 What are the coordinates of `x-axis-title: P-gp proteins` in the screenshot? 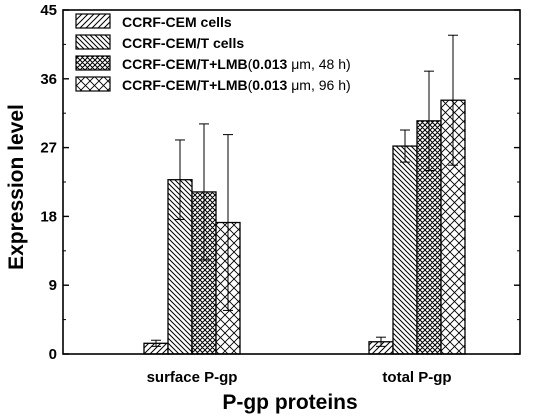 It's located at (289, 402).